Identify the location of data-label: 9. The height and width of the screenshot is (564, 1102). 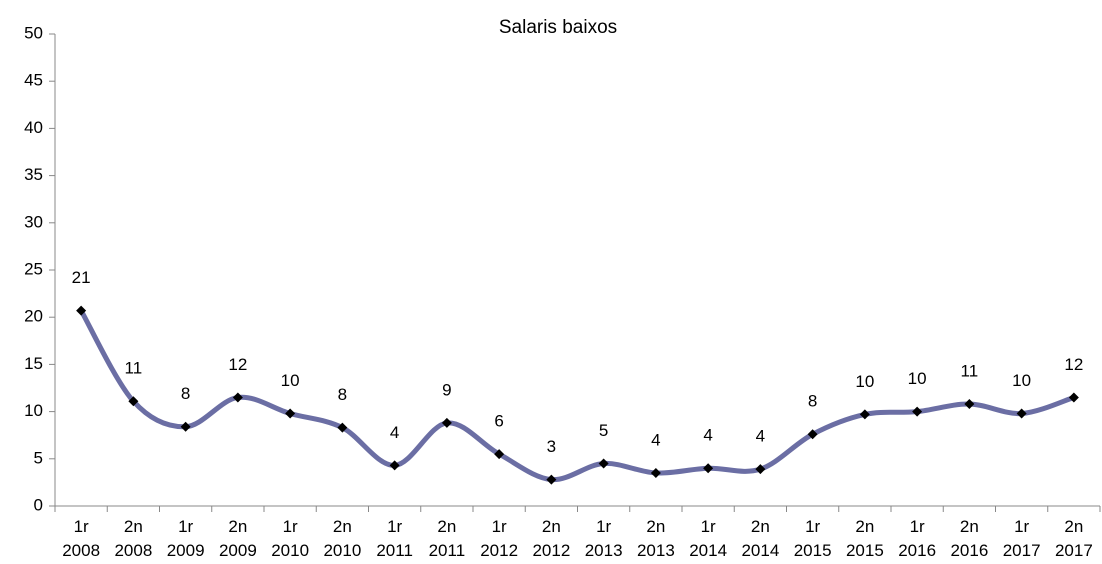
(446, 389).